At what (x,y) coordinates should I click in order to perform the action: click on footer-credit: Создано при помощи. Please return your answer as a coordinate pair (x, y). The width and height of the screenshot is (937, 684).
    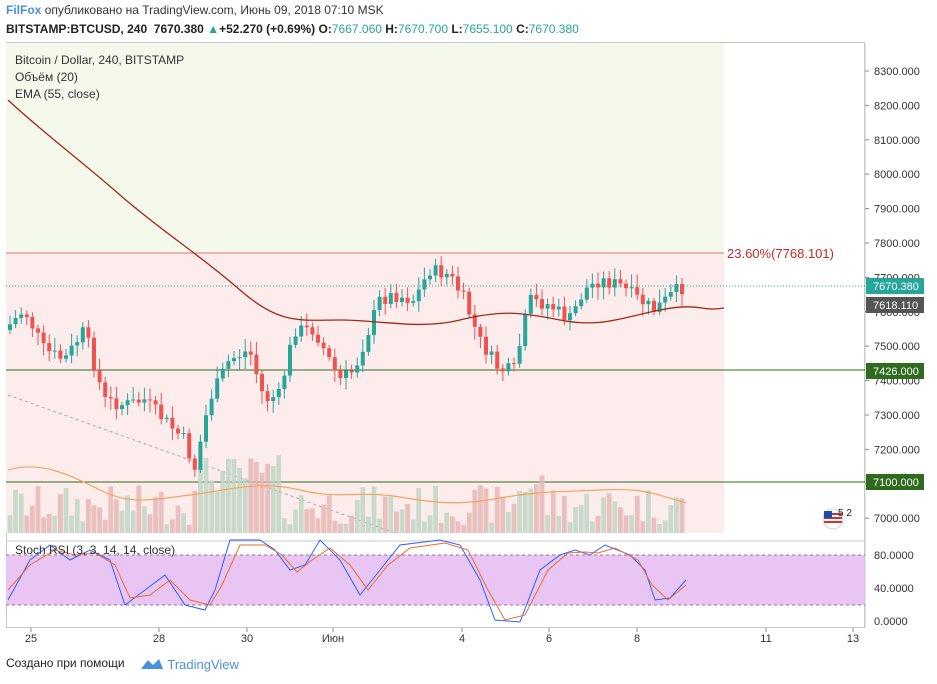
    Looking at the image, I should click on (65, 663).